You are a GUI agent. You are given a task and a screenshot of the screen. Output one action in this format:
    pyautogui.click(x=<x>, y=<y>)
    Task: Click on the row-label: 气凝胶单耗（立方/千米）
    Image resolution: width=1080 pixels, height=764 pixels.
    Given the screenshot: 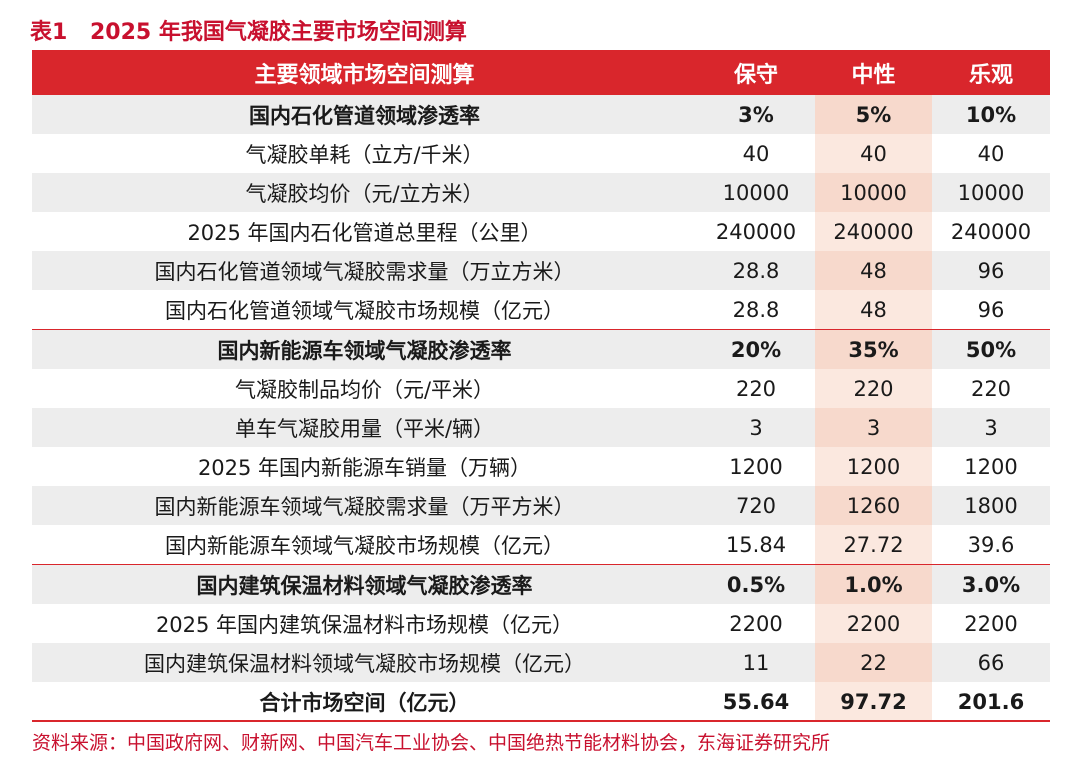 What is the action you would take?
    pyautogui.click(x=364, y=154)
    